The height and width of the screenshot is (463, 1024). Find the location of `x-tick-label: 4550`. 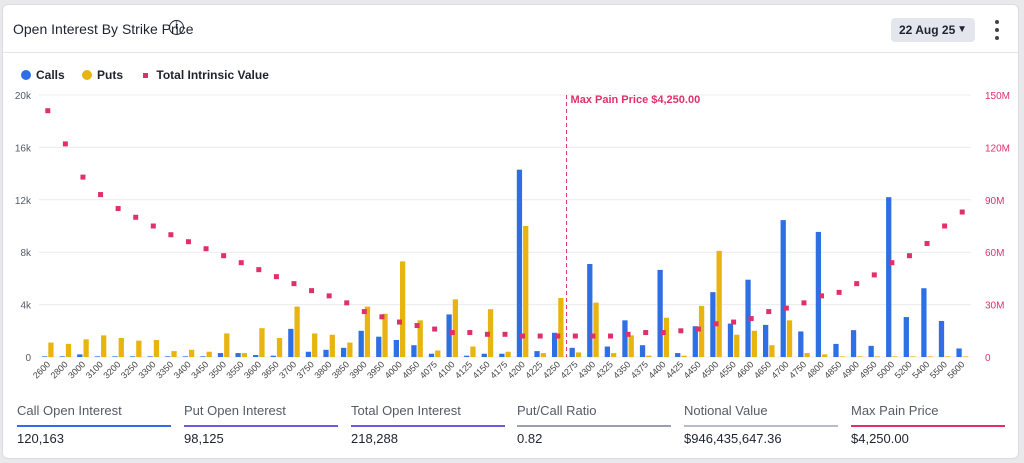

x-tick-label: 4550 is located at coordinates (727, 369).